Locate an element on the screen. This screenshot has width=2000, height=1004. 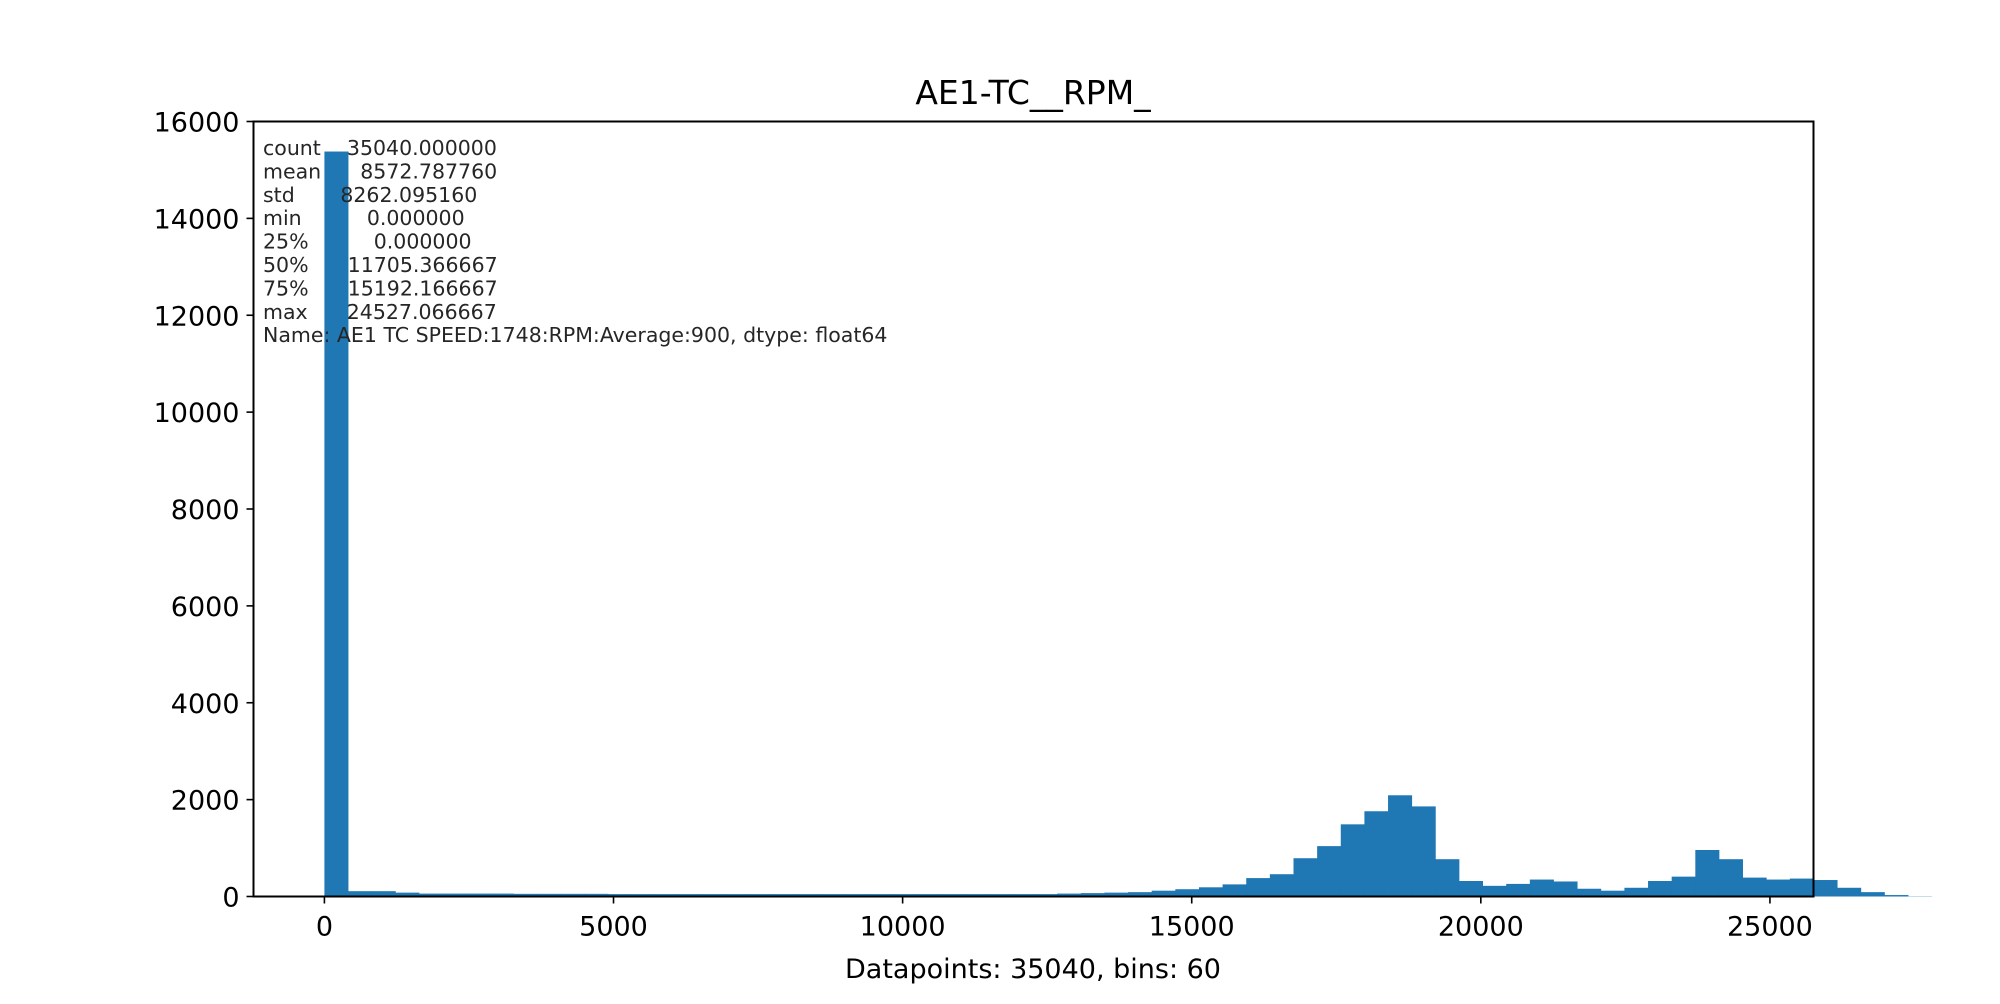
y-tick-label: 14000 is located at coordinates (197, 219).